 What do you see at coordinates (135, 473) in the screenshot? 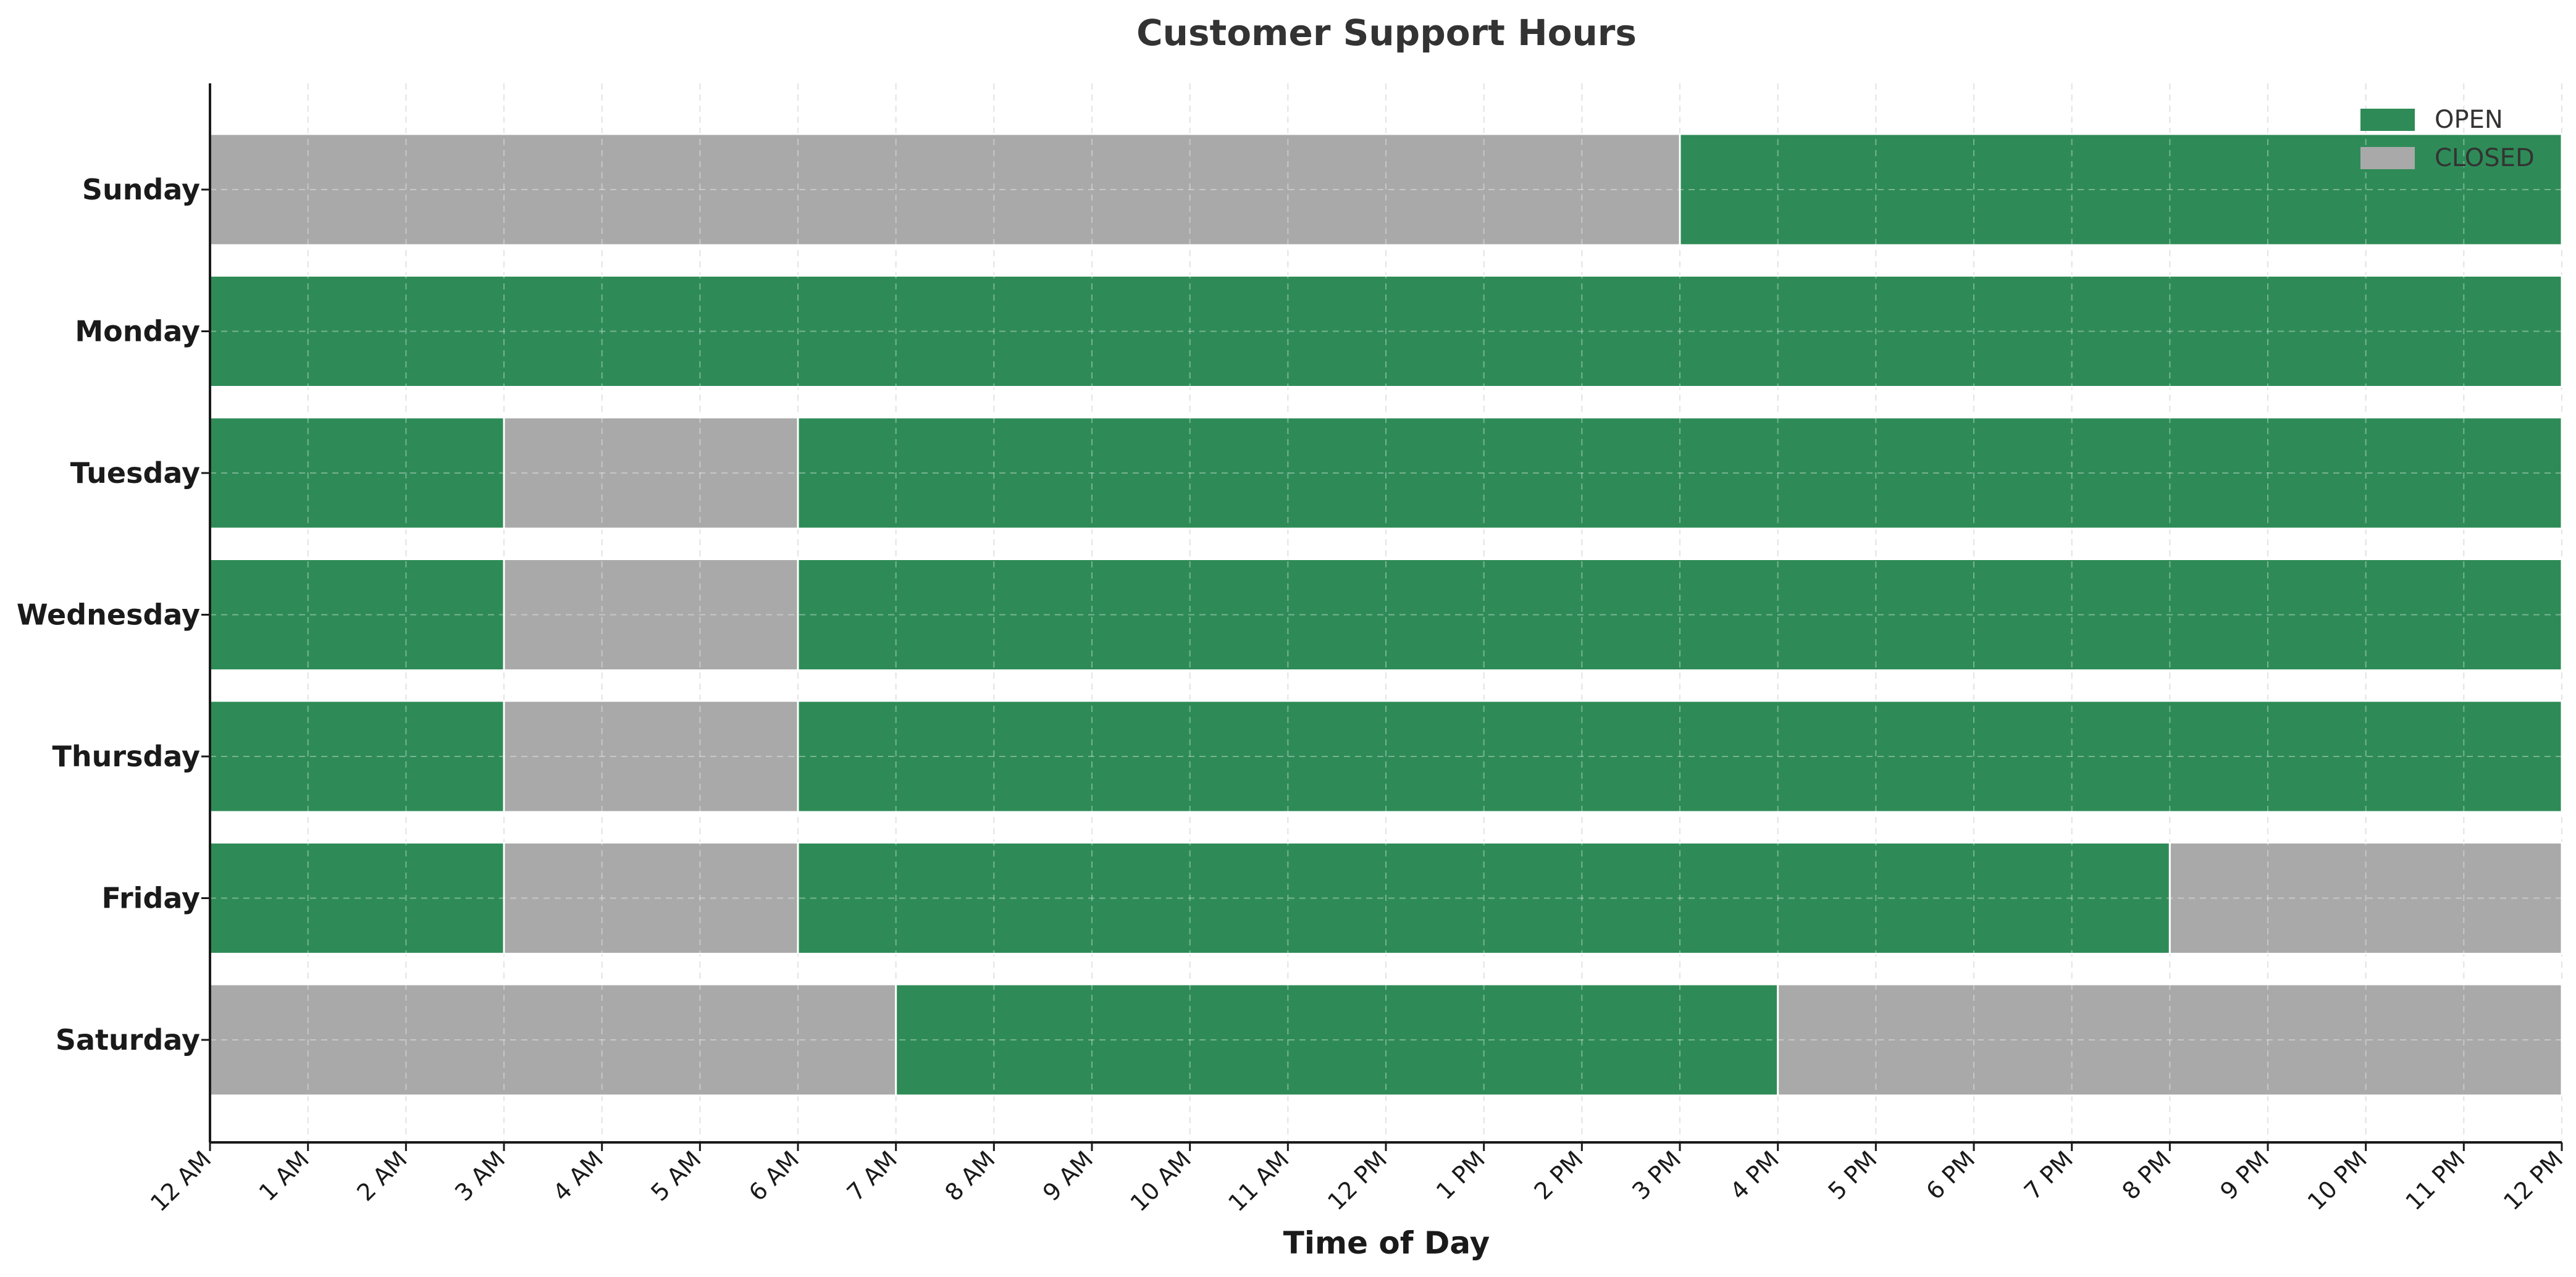
I see `y-tick-label: Tuesday` at bounding box center [135, 473].